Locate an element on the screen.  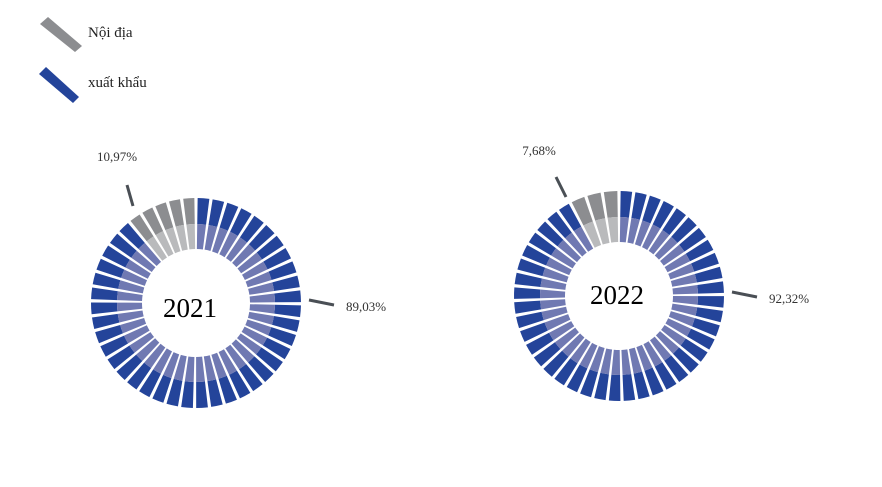
data-label-export: 89,03% is located at coordinates (366, 306).